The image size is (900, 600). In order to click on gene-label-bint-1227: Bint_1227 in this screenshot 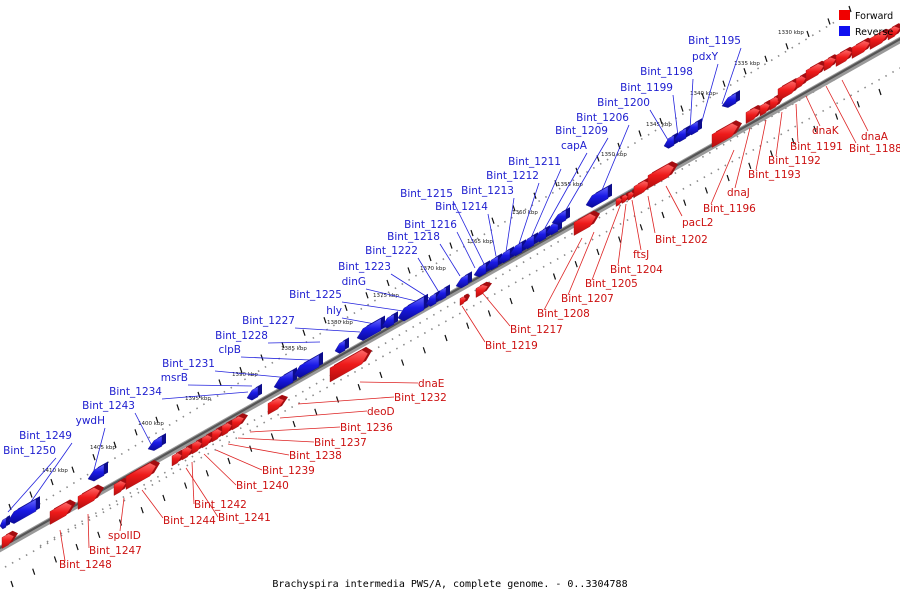, I will do `click(268, 321)`.